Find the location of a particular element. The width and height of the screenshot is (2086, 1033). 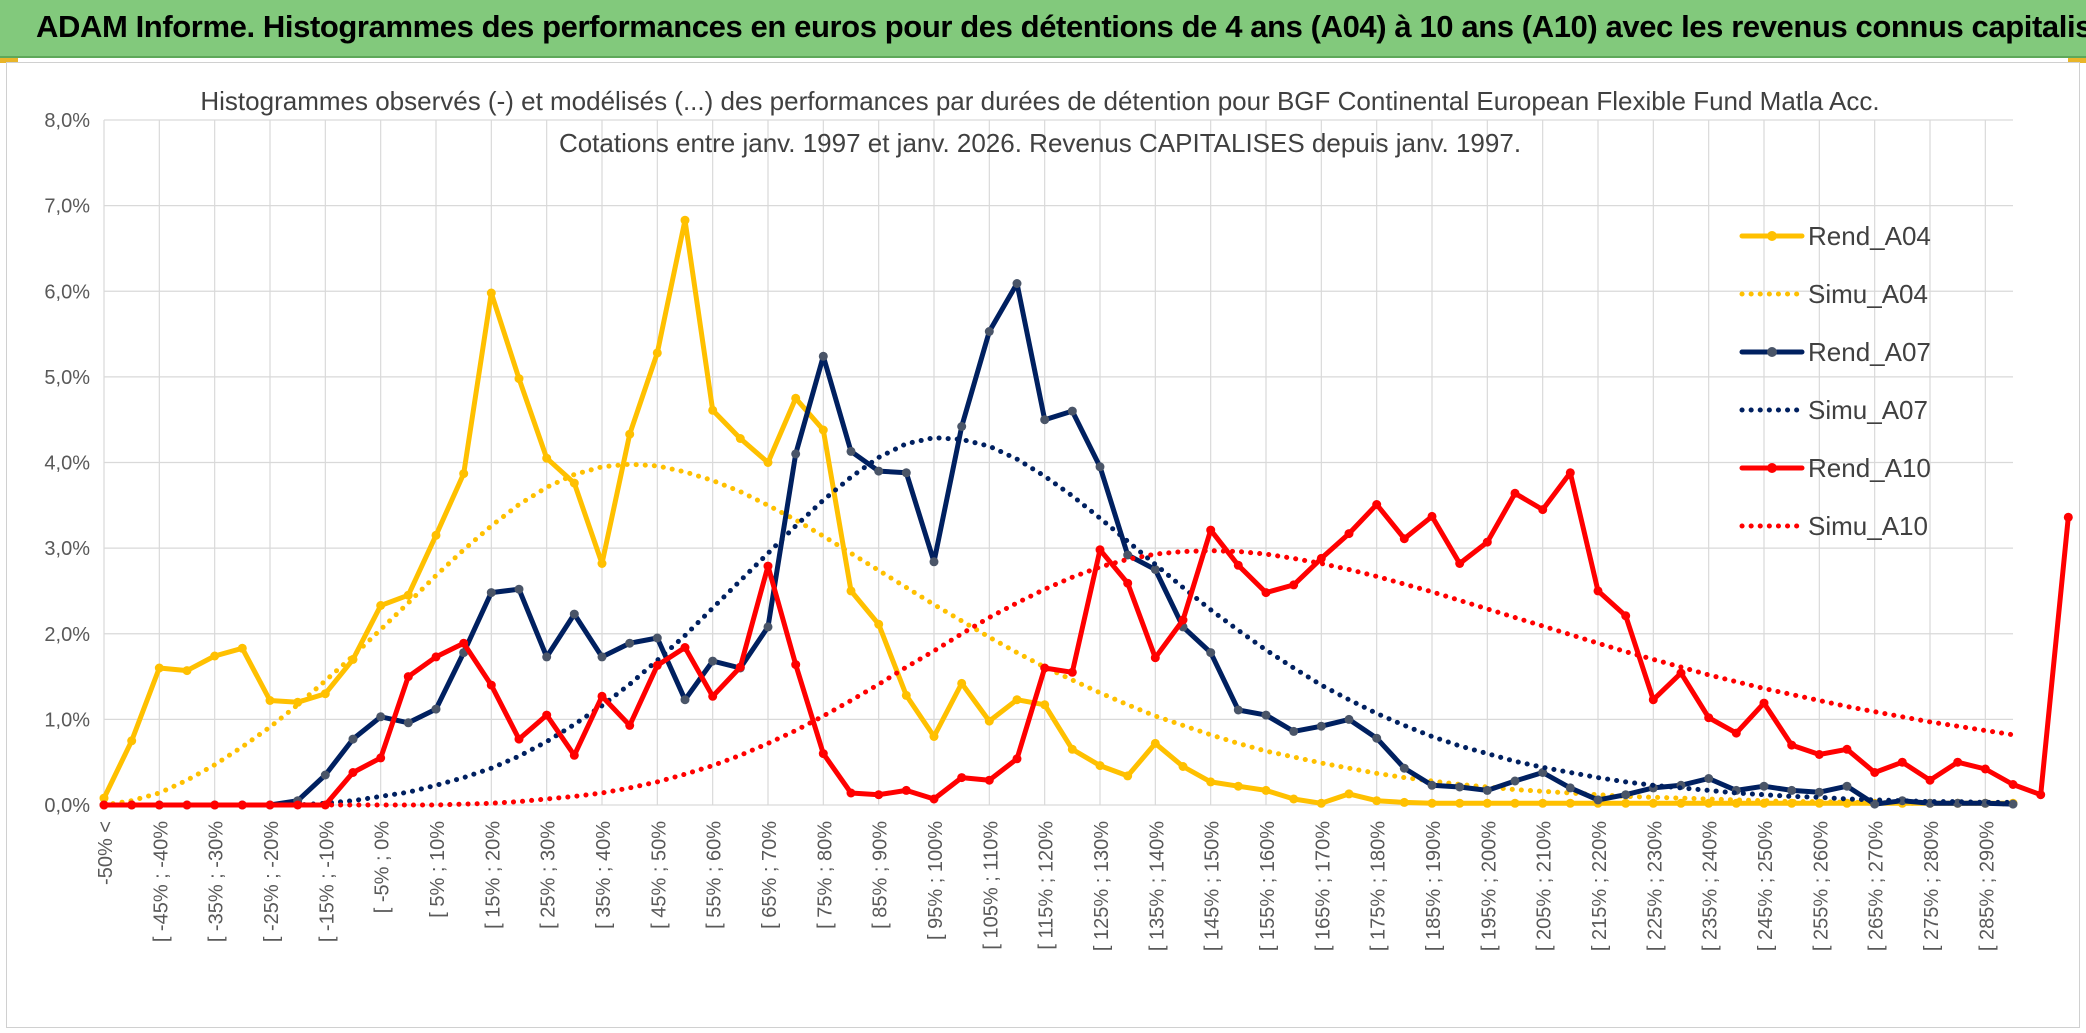

y-tick-label: 8,0% is located at coordinates (67, 121).